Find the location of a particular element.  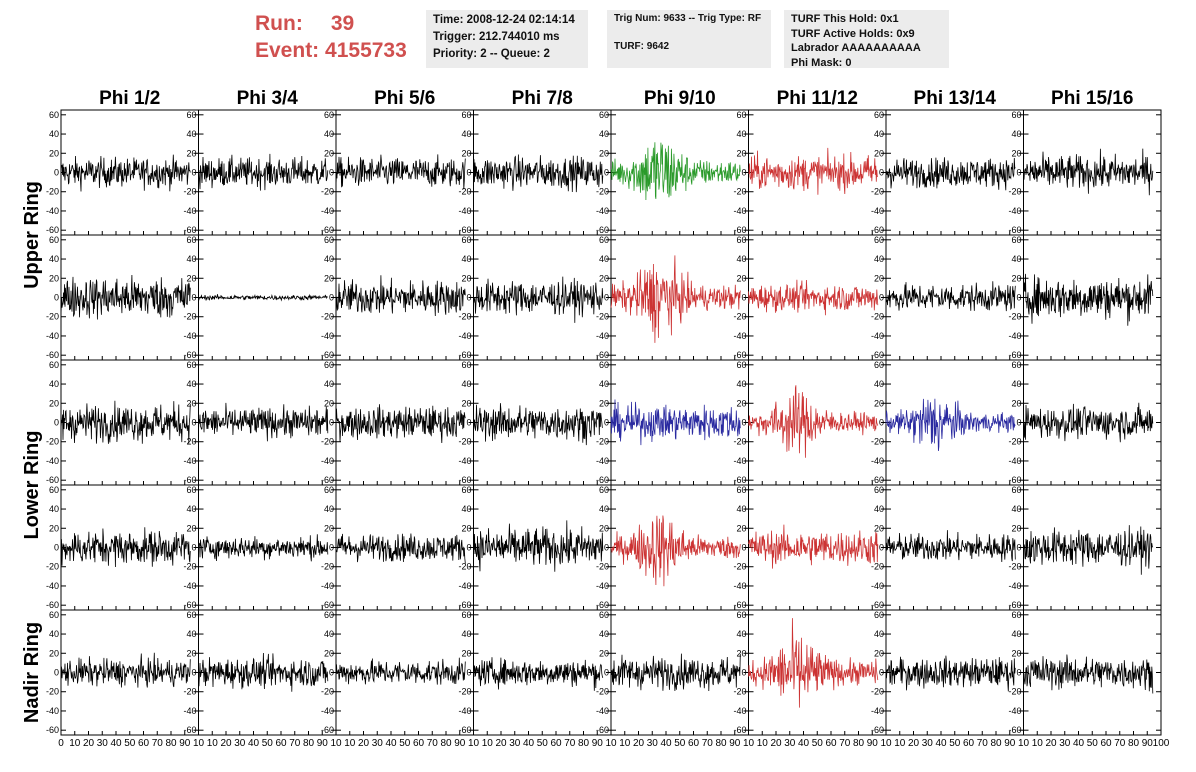

x-tick-label: 70 is located at coordinates (708, 743).